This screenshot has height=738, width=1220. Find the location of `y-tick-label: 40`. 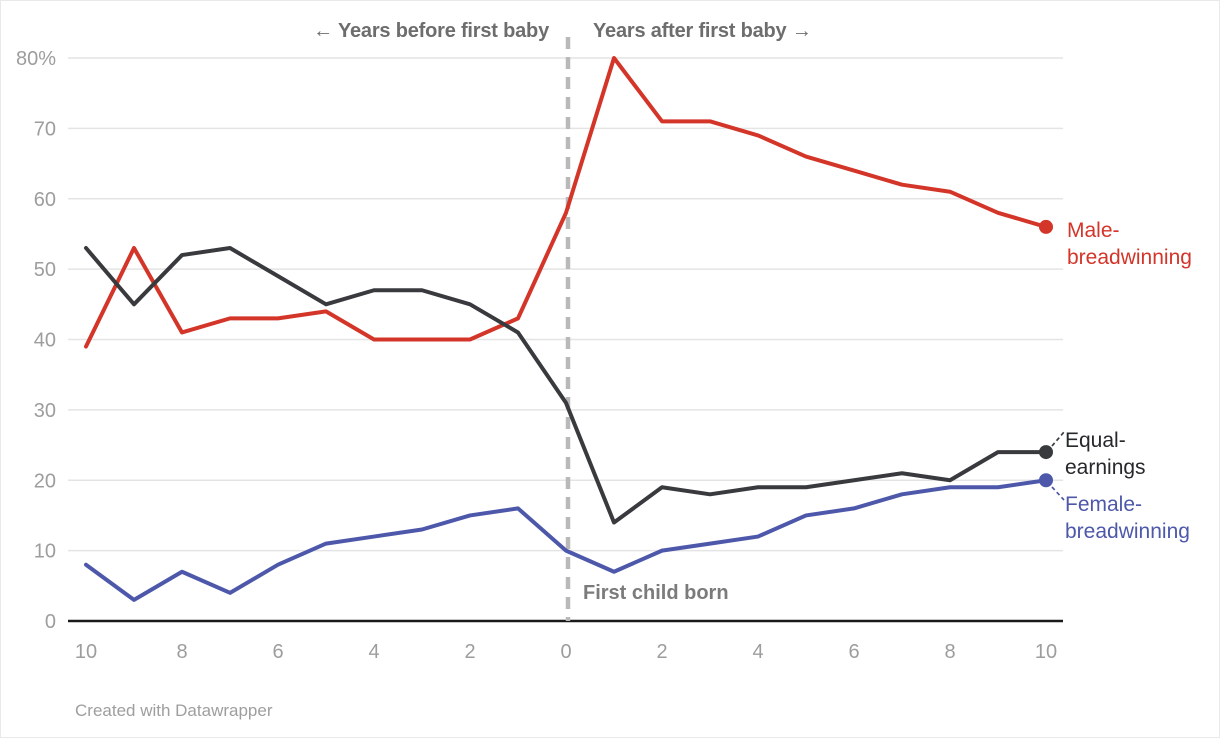

y-tick-label: 40 is located at coordinates (45, 341).